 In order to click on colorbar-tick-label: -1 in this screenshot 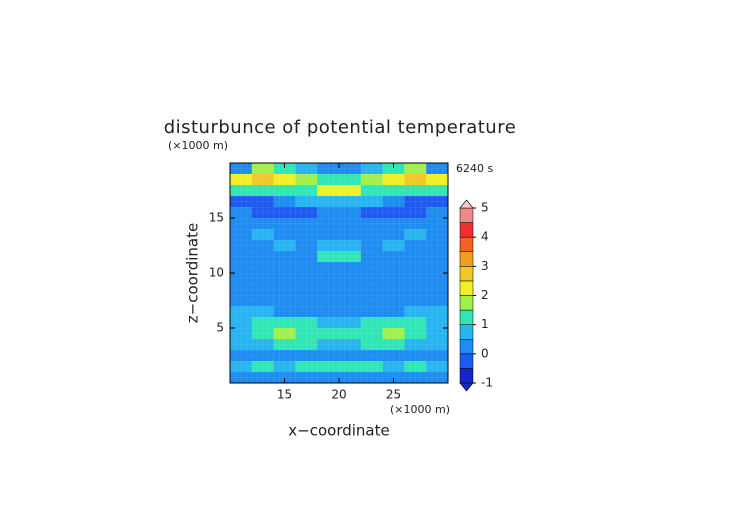, I will do `click(487, 383)`.